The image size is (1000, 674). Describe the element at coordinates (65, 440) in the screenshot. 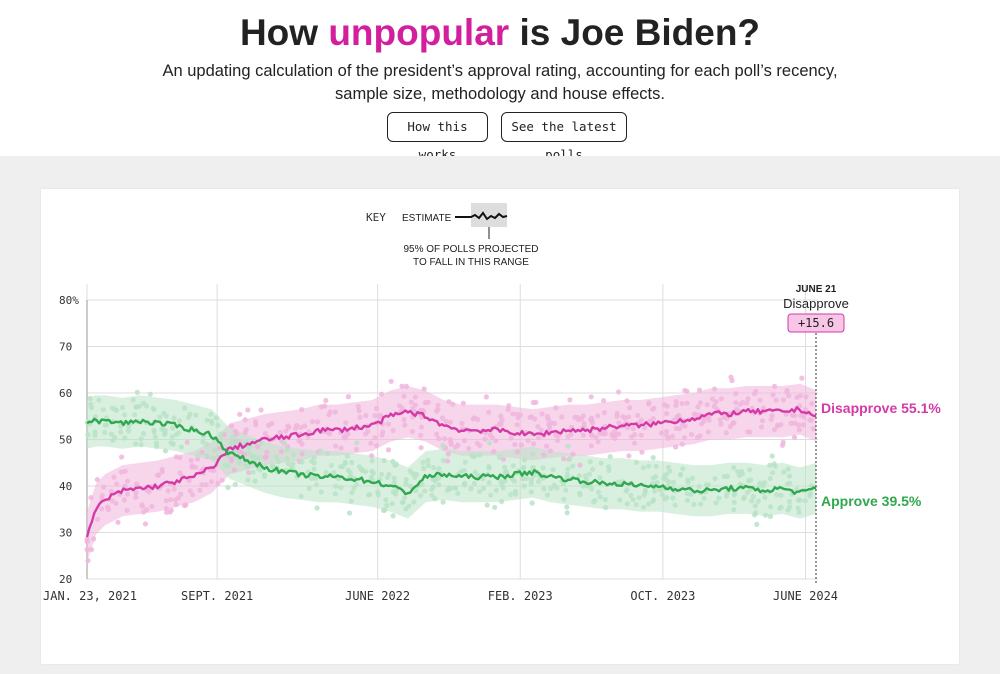

I see `y-tick-label: 50` at that location.